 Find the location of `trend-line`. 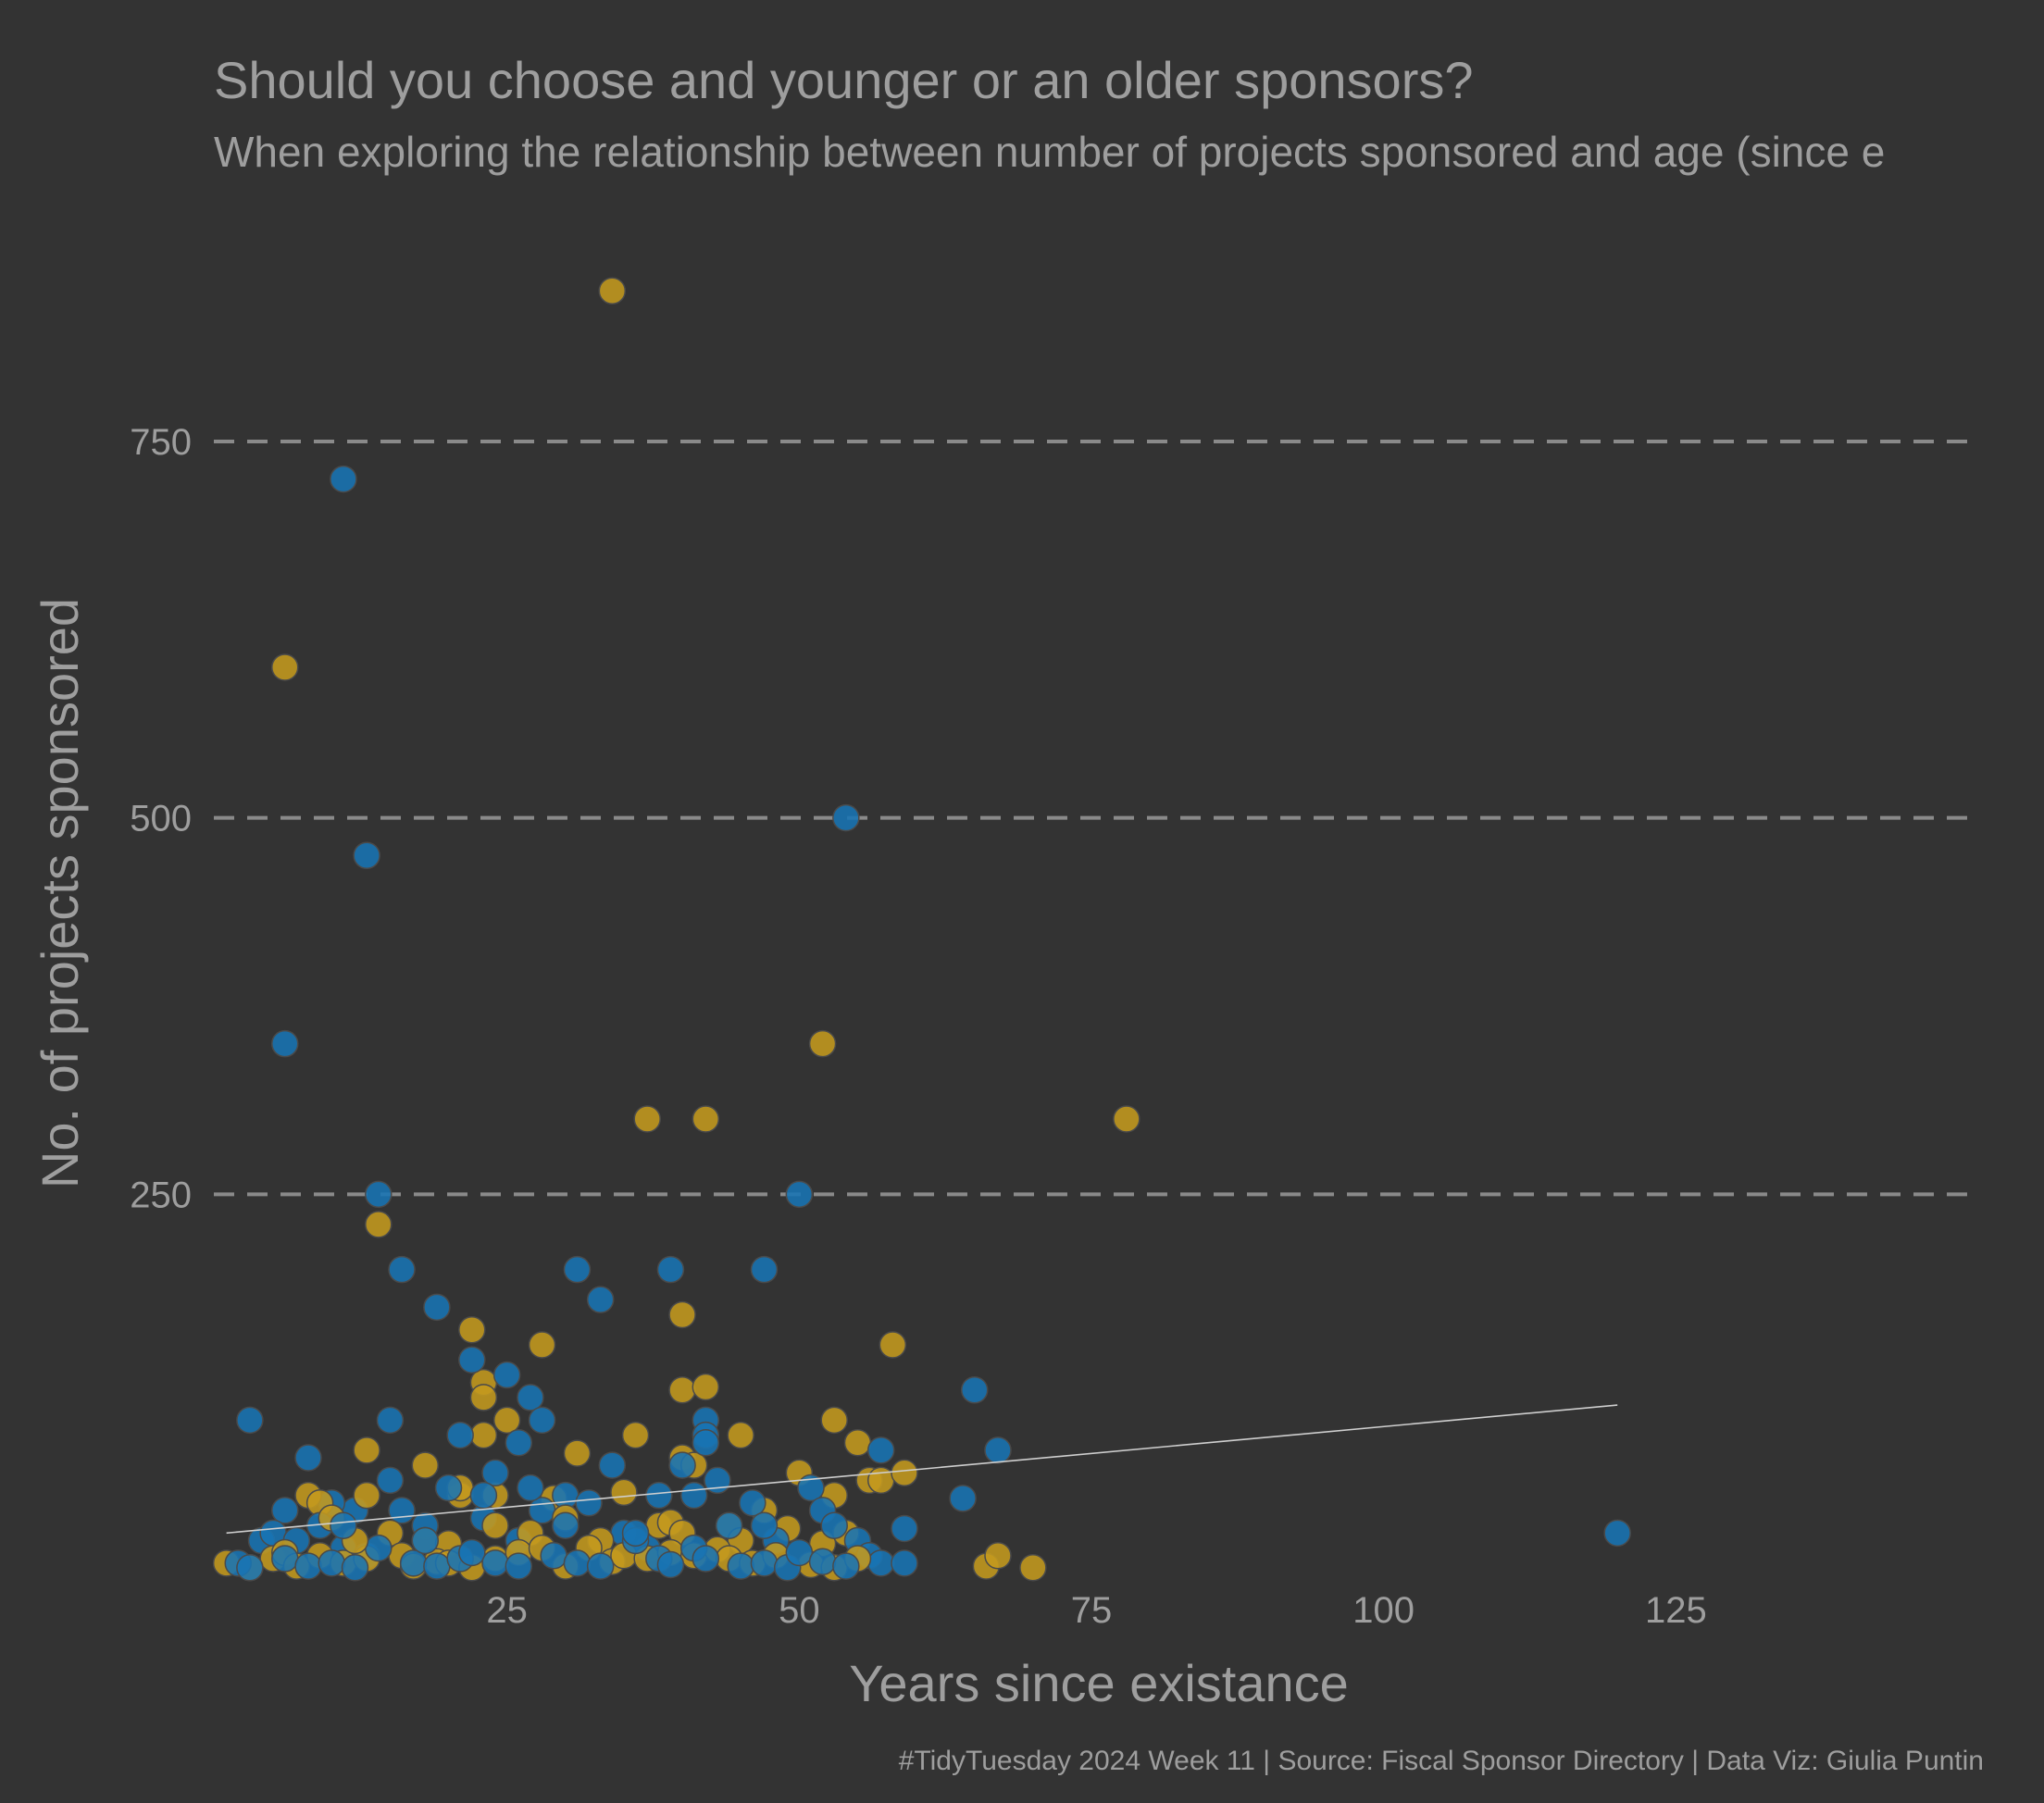

trend-line is located at coordinates (922, 1469).